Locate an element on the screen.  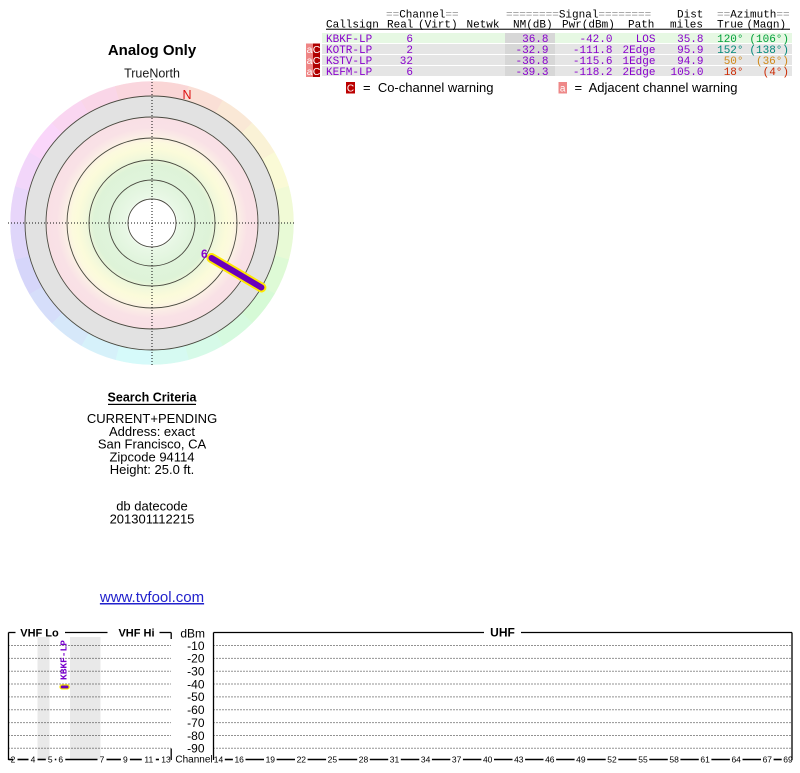
svg-text: miles is located at coordinates (686, 26).